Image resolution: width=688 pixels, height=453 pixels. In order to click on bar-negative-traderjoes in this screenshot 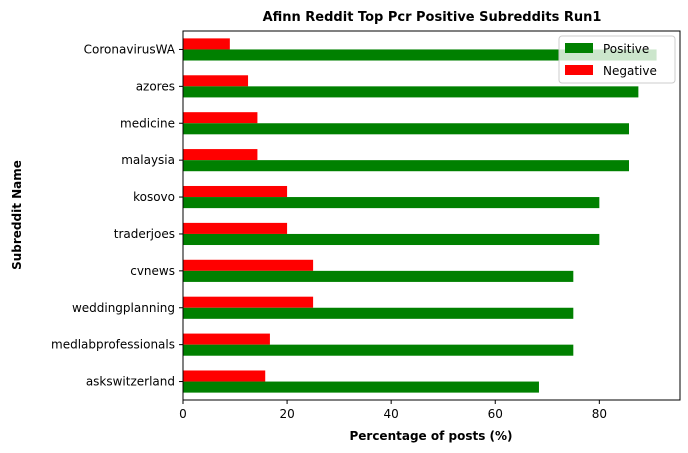, I will do `click(235, 228)`.